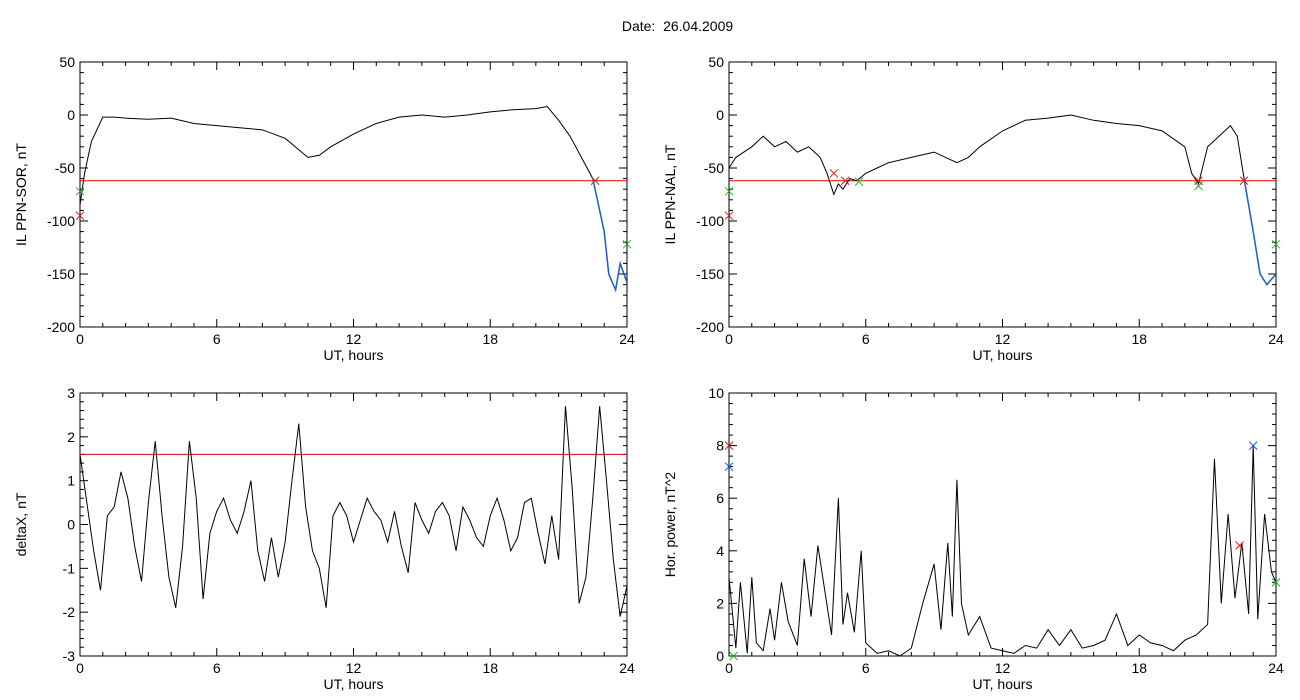 Image resolution: width=1300 pixels, height=700 pixels. I want to click on y-tick-label: -3, so click(69, 656).